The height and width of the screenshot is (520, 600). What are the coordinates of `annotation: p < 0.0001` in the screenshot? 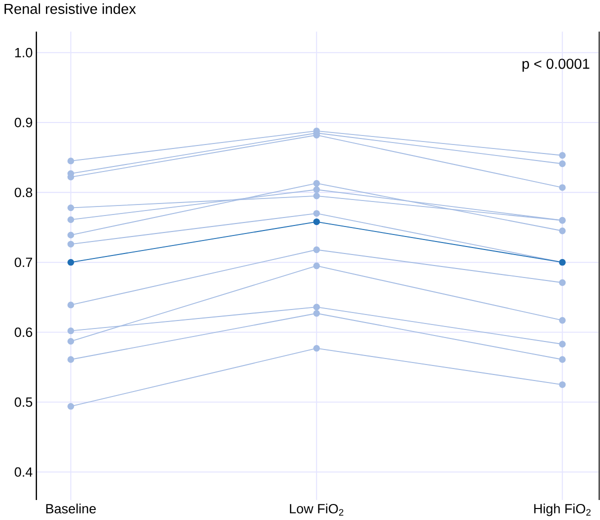 It's located at (556, 65).